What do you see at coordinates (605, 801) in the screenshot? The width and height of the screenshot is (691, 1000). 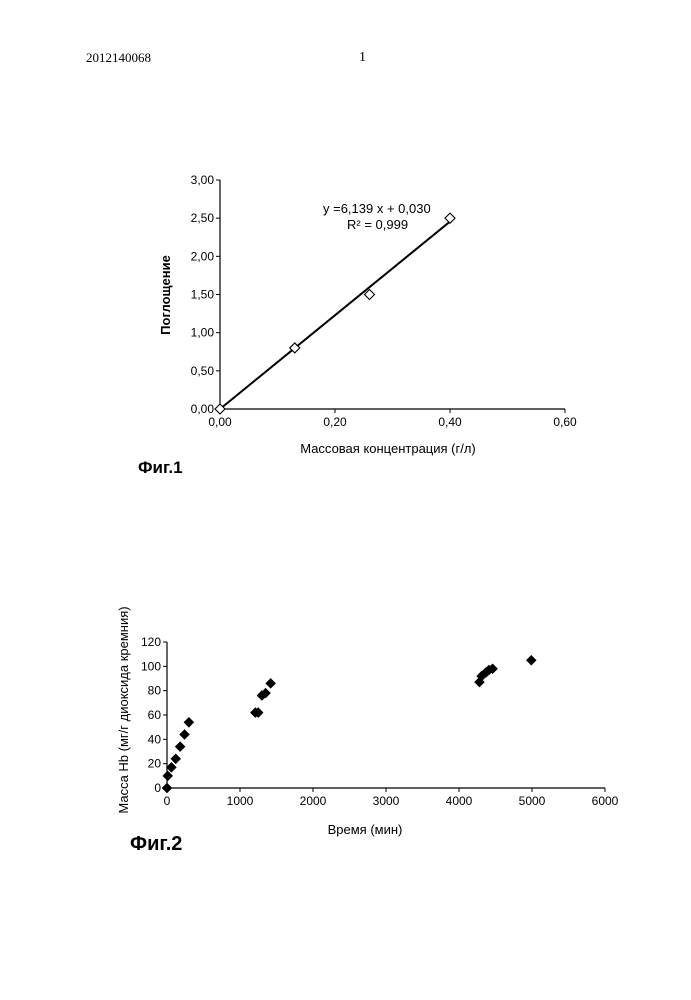 I see `fig2-x-tick-label: 6000` at bounding box center [605, 801].